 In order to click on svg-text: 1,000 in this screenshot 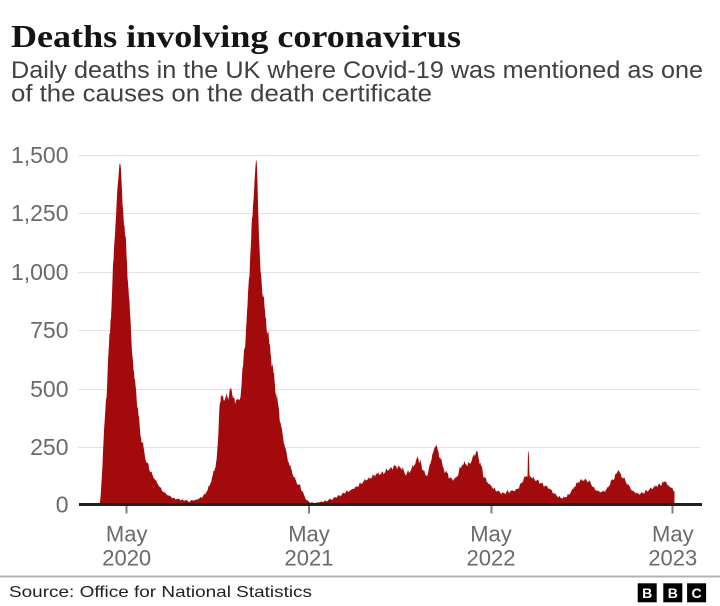, I will do `click(40, 272)`.